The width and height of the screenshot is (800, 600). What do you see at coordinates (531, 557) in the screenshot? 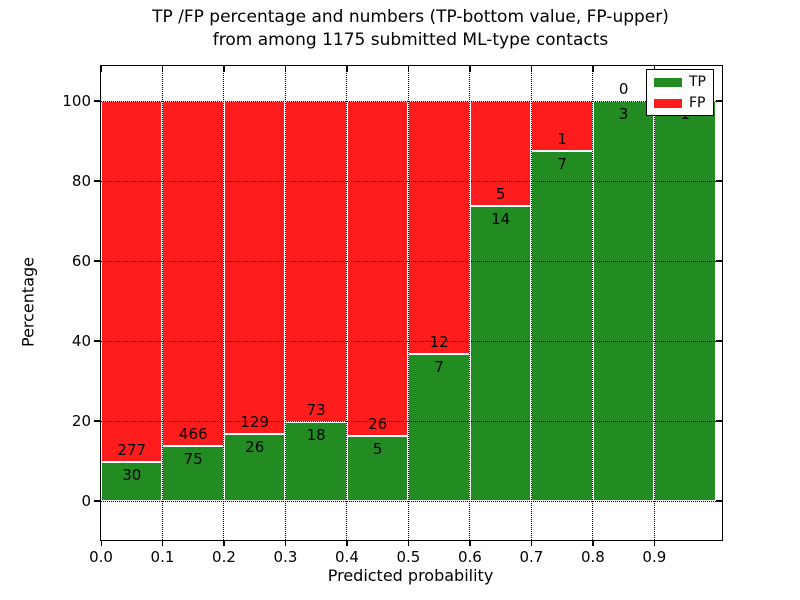
I see `x-tick-label: 0.7` at bounding box center [531, 557].